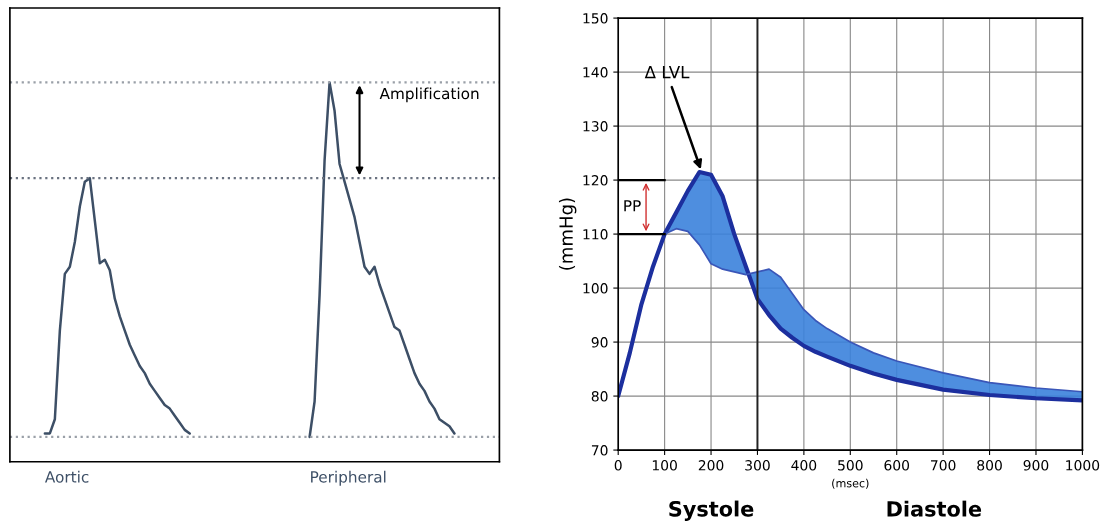 The image size is (1100, 532). Describe the element at coordinates (429, 95) in the screenshot. I see `annotation: Amplification` at that location.